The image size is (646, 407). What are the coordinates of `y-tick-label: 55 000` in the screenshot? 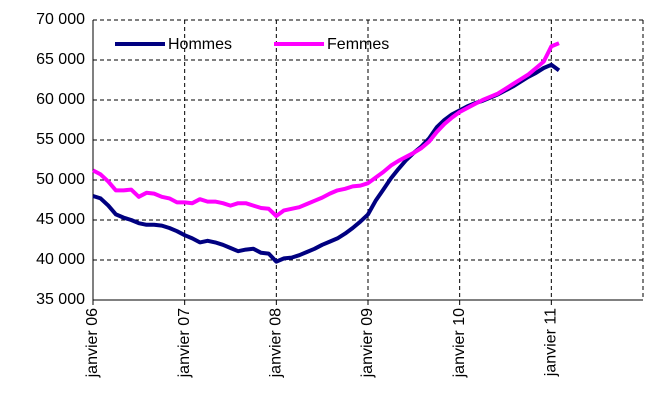 It's located at (60, 139).